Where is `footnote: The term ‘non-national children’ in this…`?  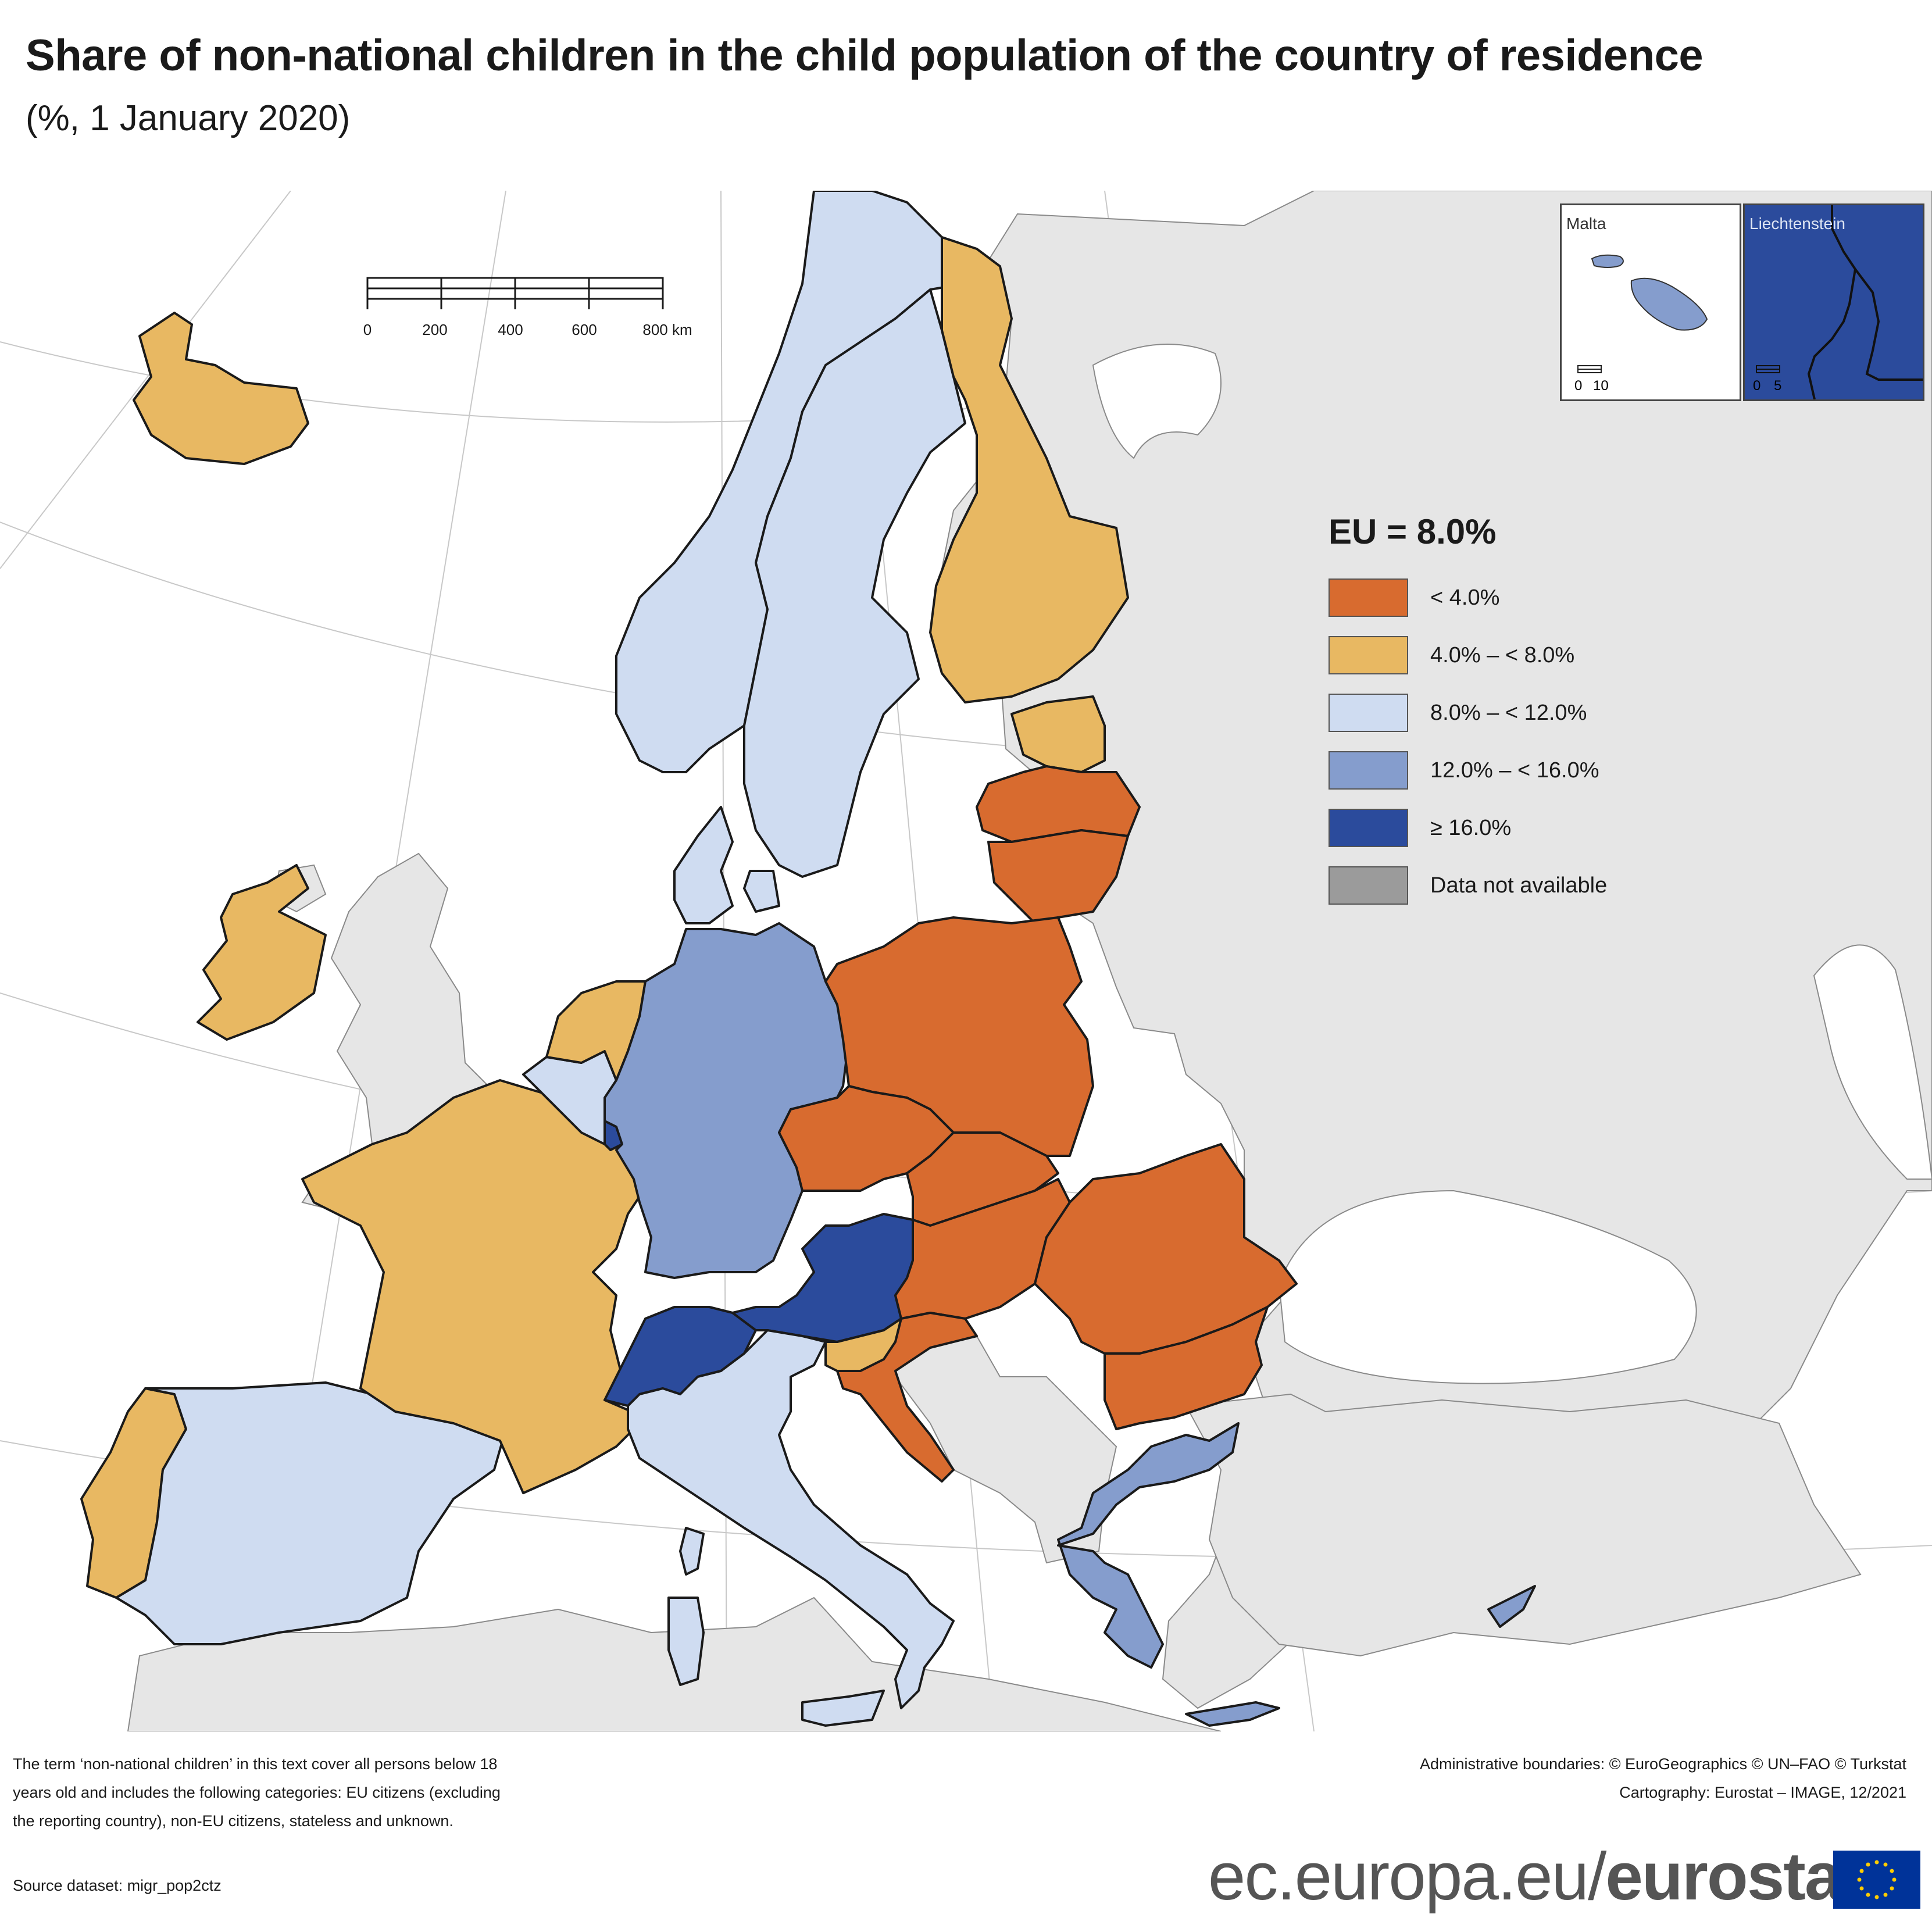 footnote: The term ‘non-national children’ in this… is located at coordinates (257, 1793).